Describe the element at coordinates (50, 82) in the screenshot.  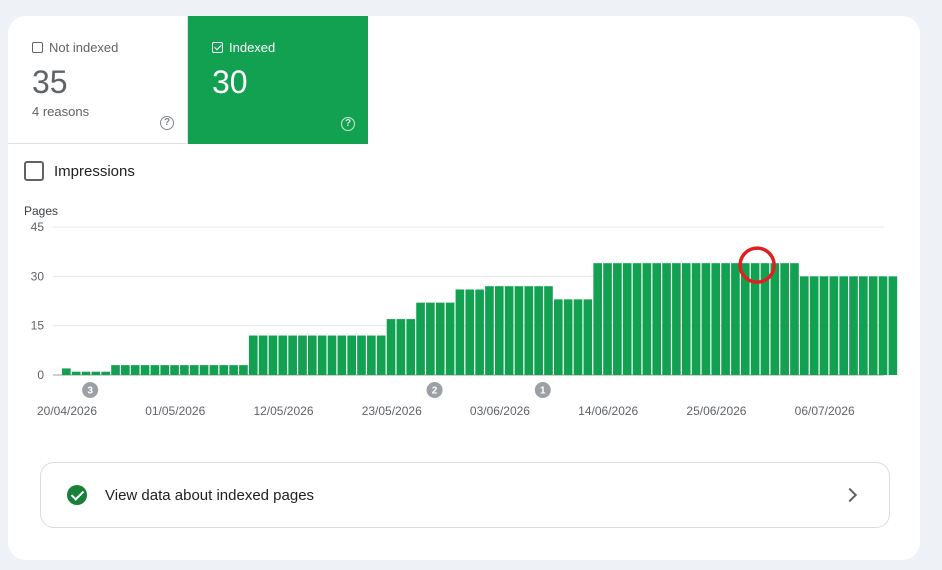
I see `not-indexed-count: 35` at that location.